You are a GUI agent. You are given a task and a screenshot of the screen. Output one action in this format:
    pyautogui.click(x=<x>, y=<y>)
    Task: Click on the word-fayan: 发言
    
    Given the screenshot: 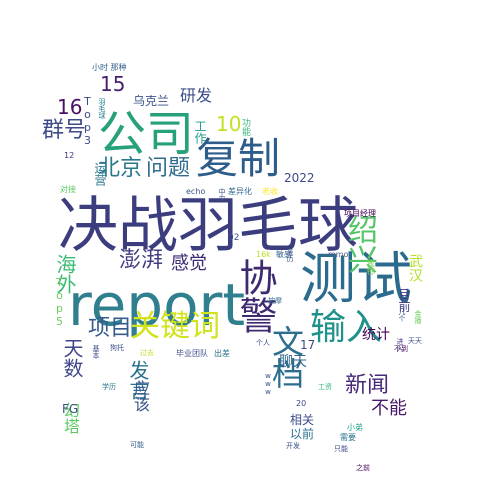 What is the action you would take?
    pyautogui.click(x=138, y=380)
    